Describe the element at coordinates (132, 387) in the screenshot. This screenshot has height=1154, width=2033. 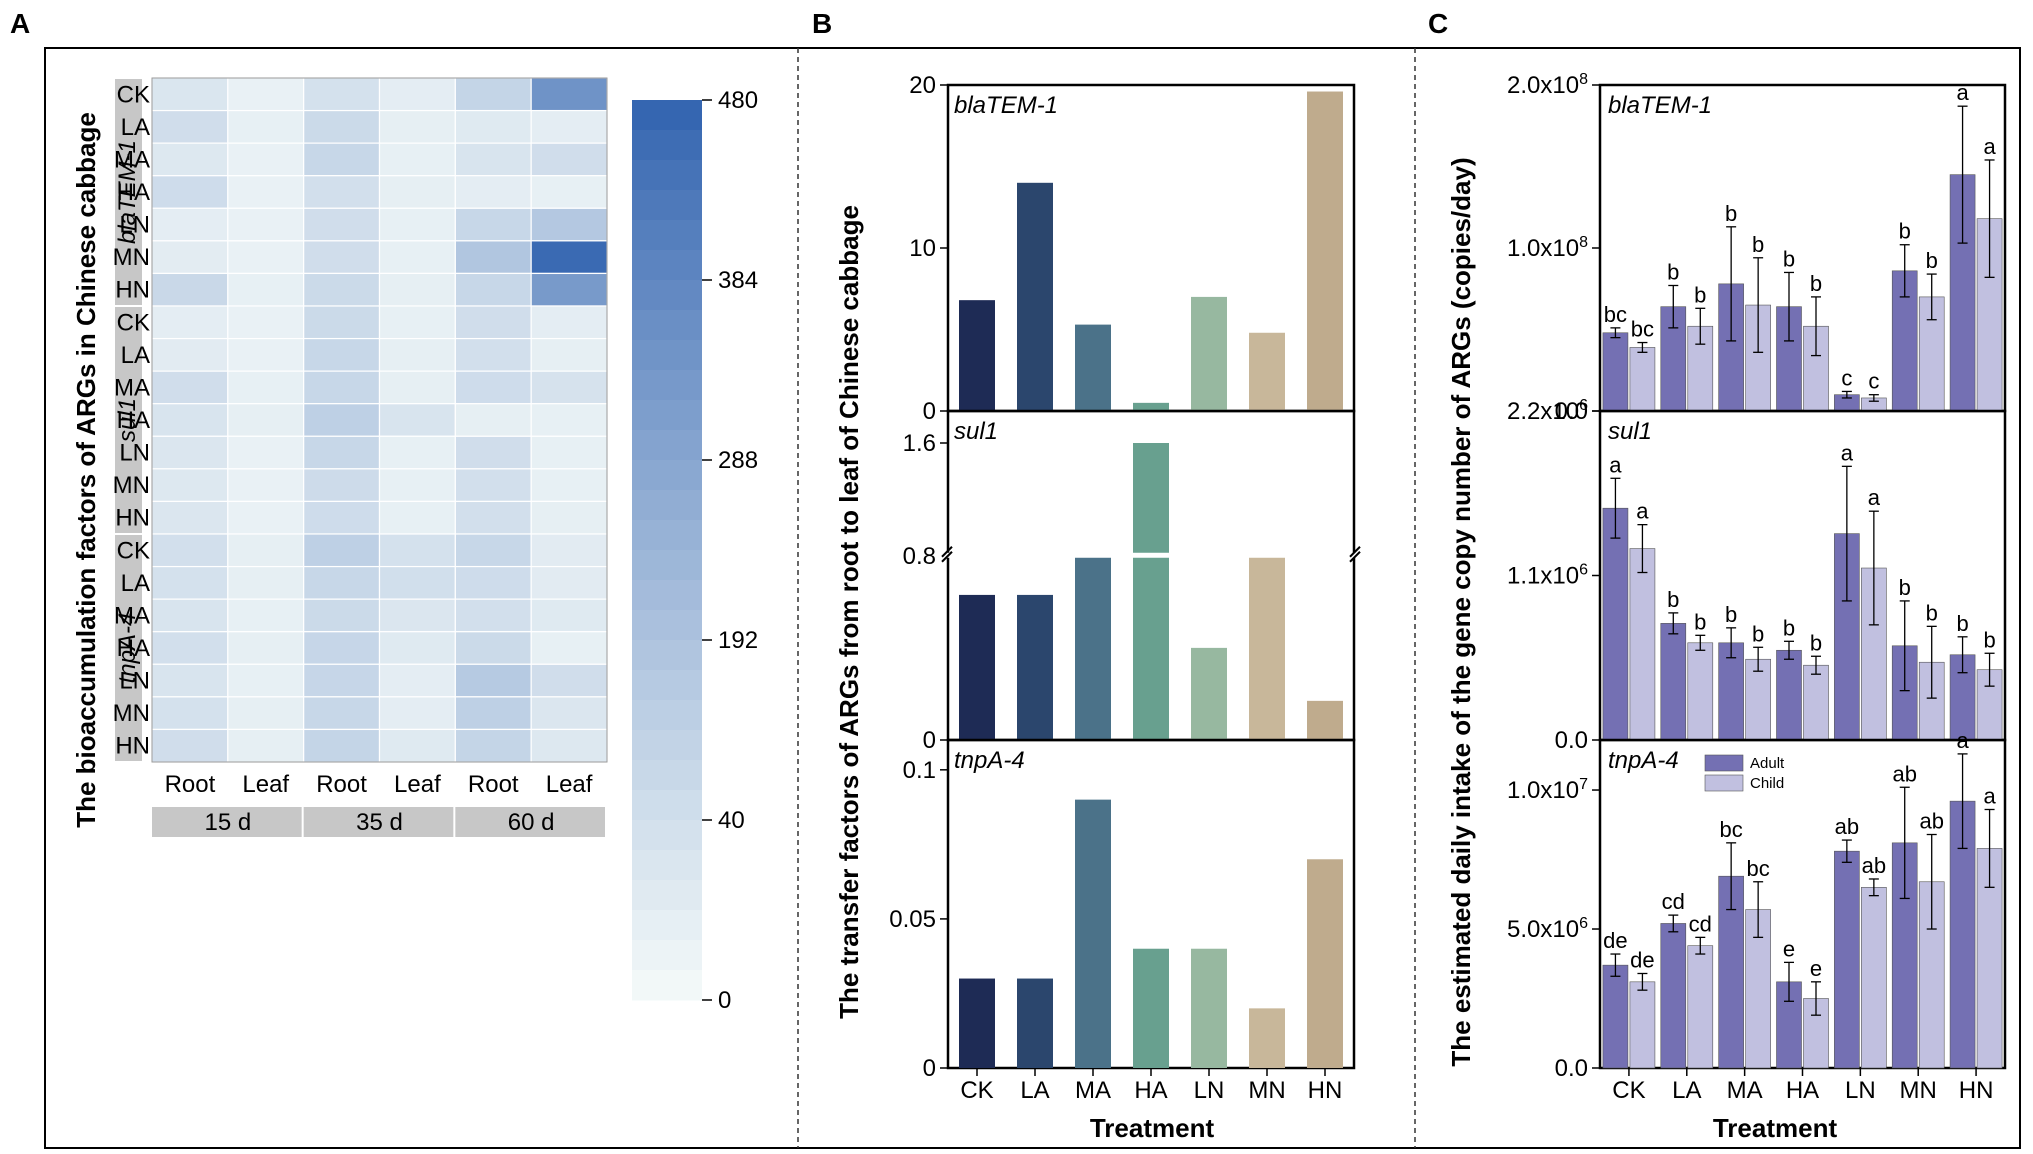
I see `heatmap-row-label: MA` at that location.